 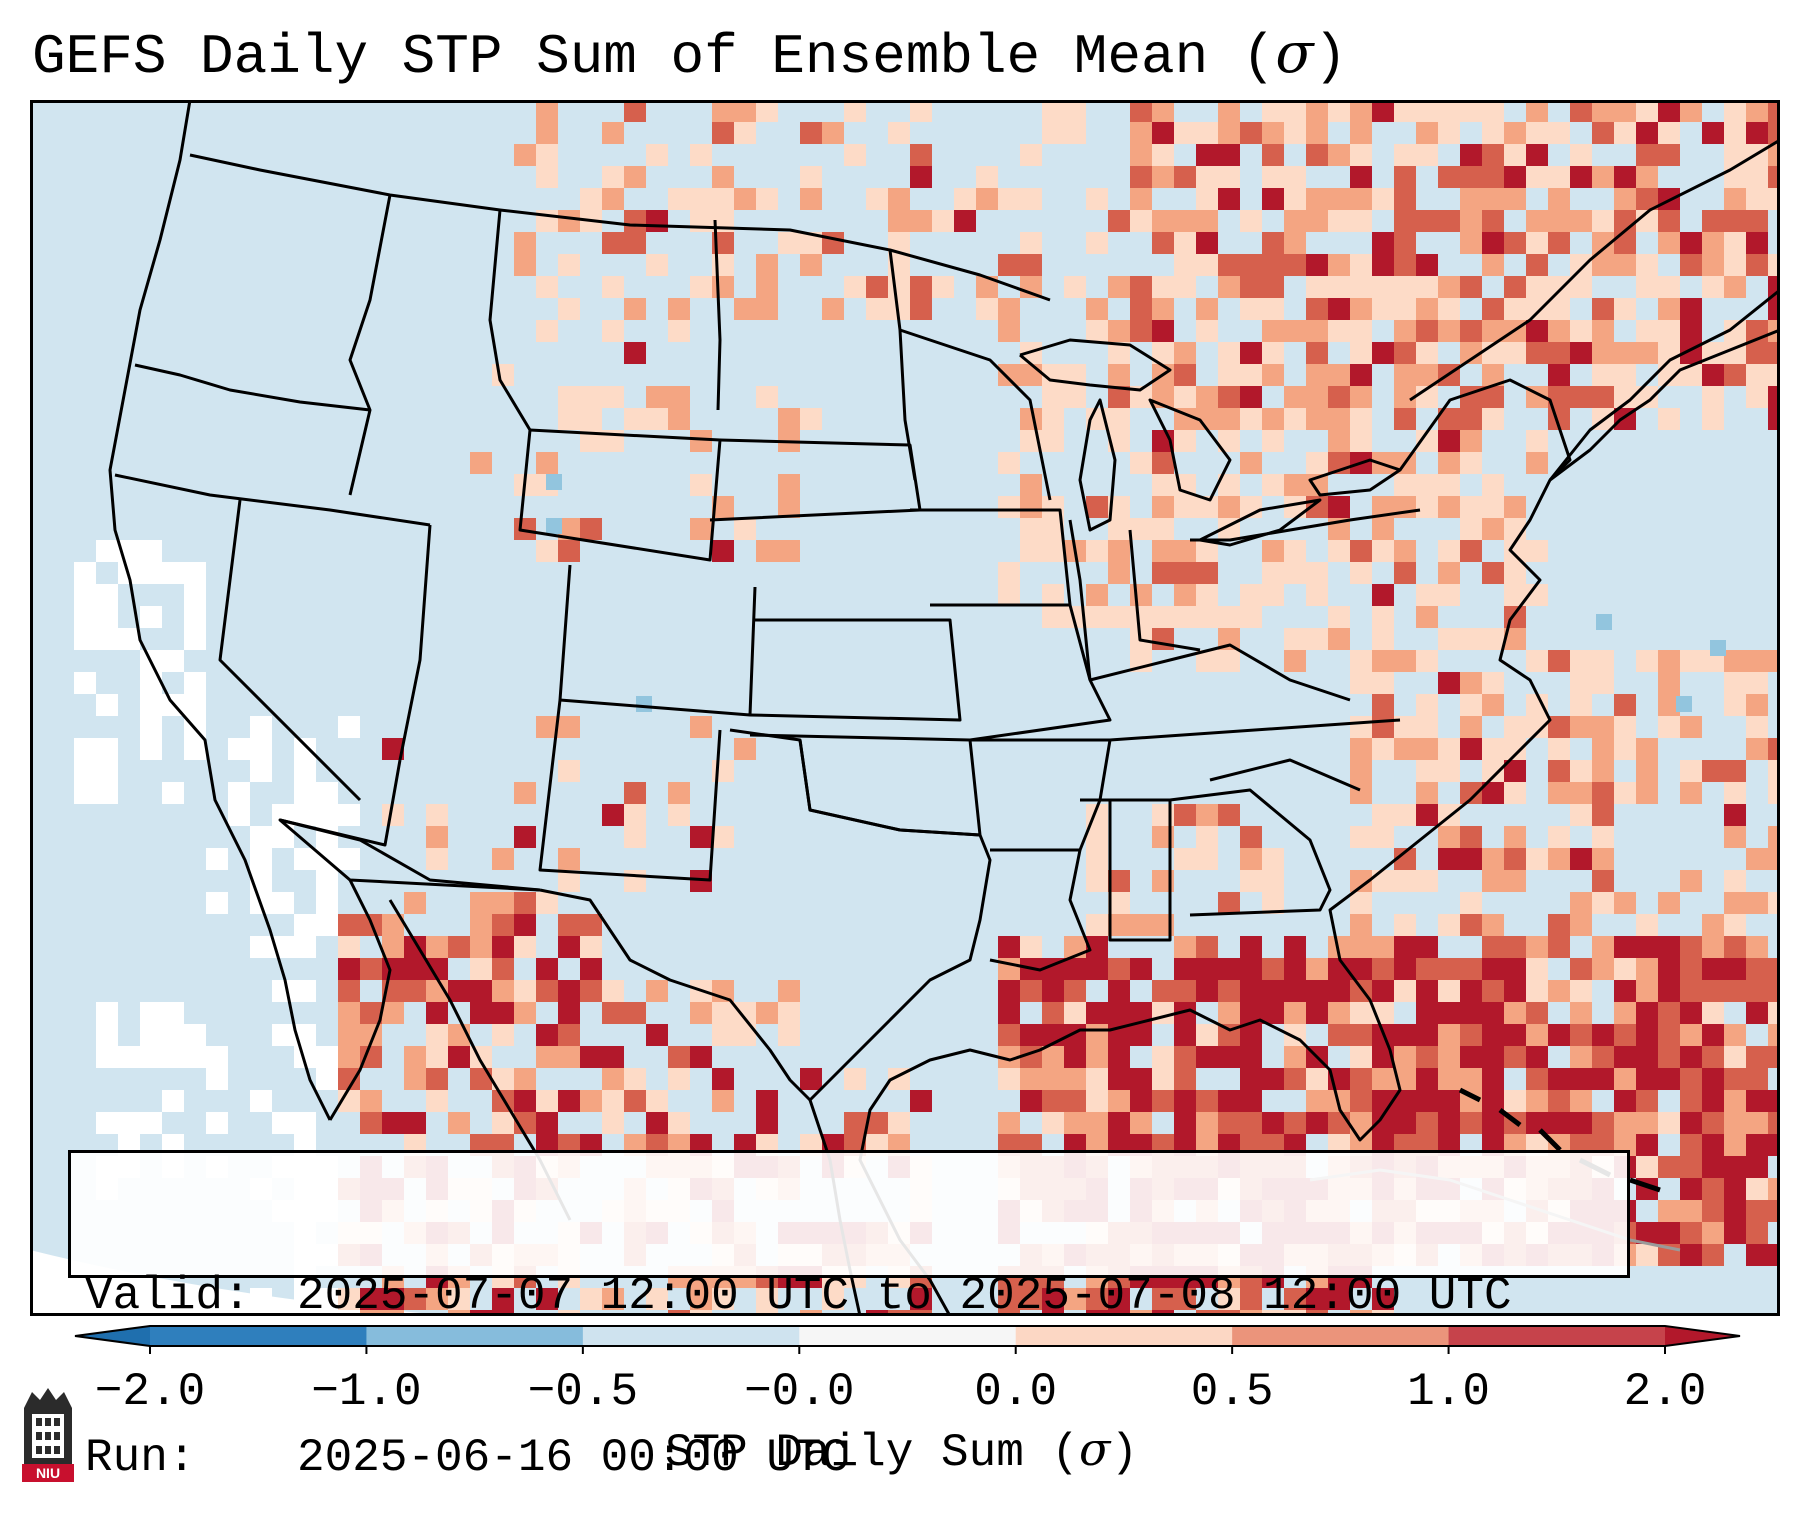 What do you see at coordinates (1164, 590) in the screenshot?
I see `state-line-in-oh` at bounding box center [1164, 590].